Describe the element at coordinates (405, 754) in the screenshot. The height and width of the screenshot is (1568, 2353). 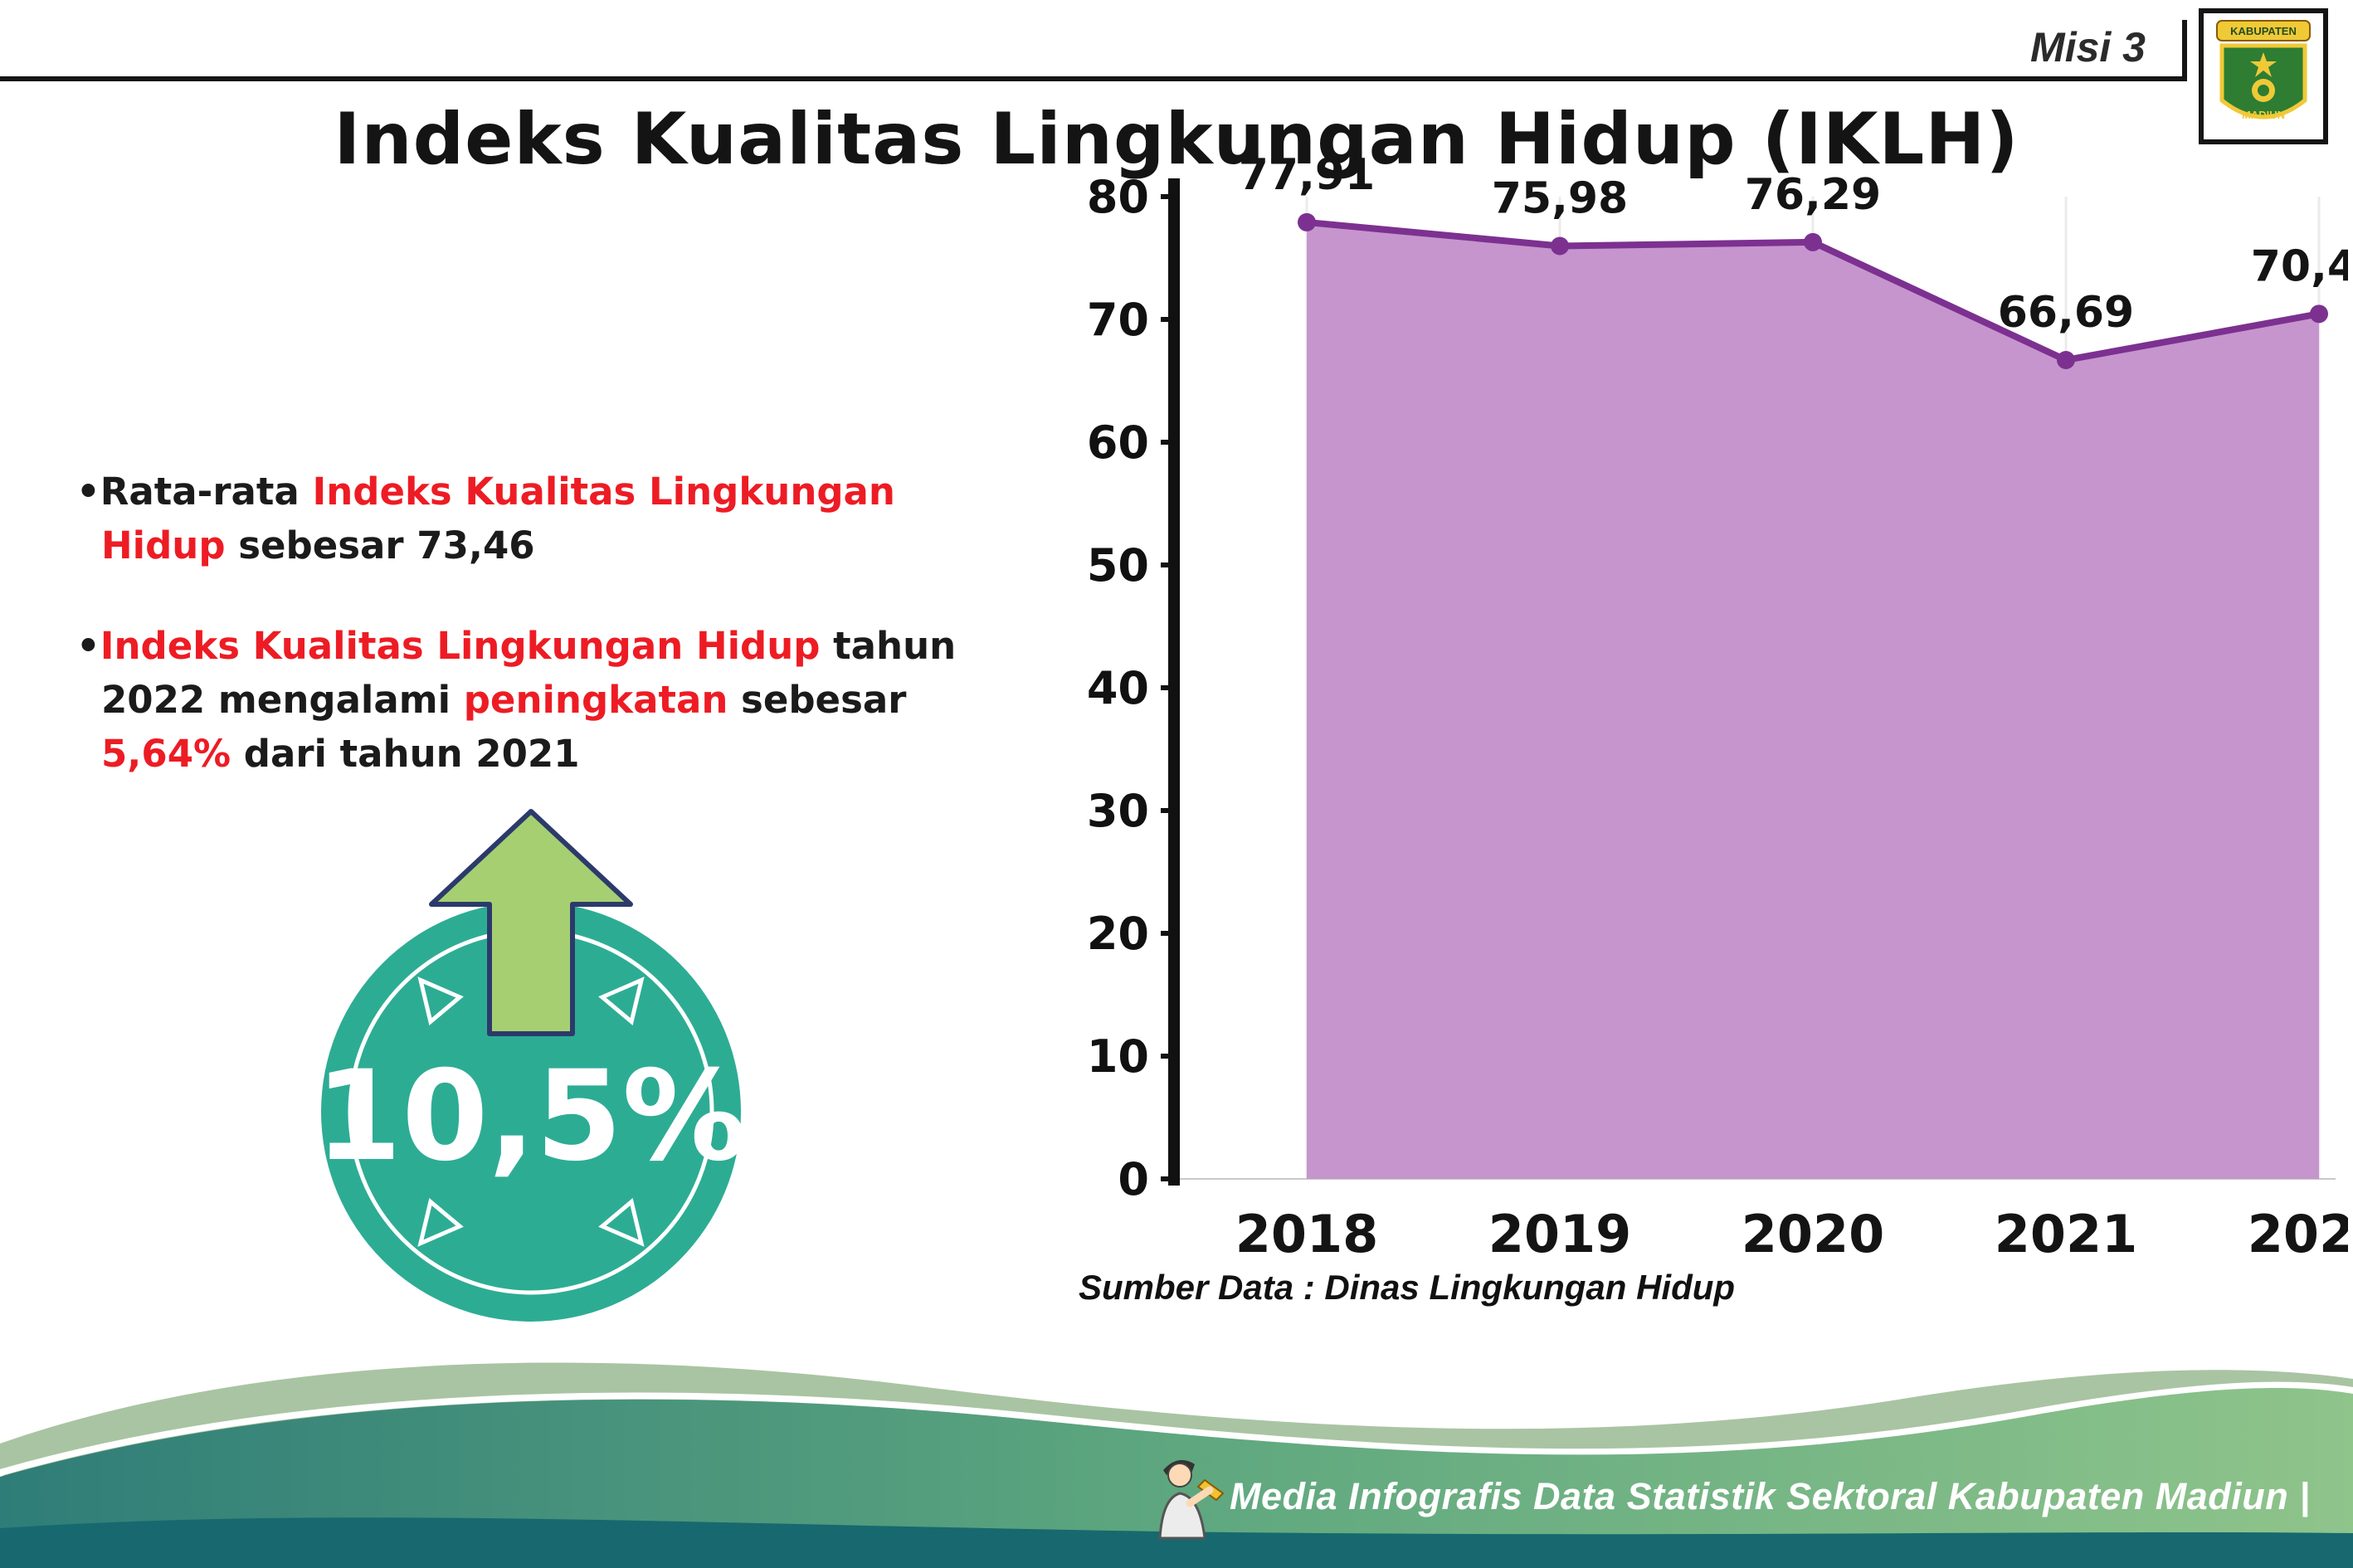
I see `bullet-text: dari tahun 2021` at that location.